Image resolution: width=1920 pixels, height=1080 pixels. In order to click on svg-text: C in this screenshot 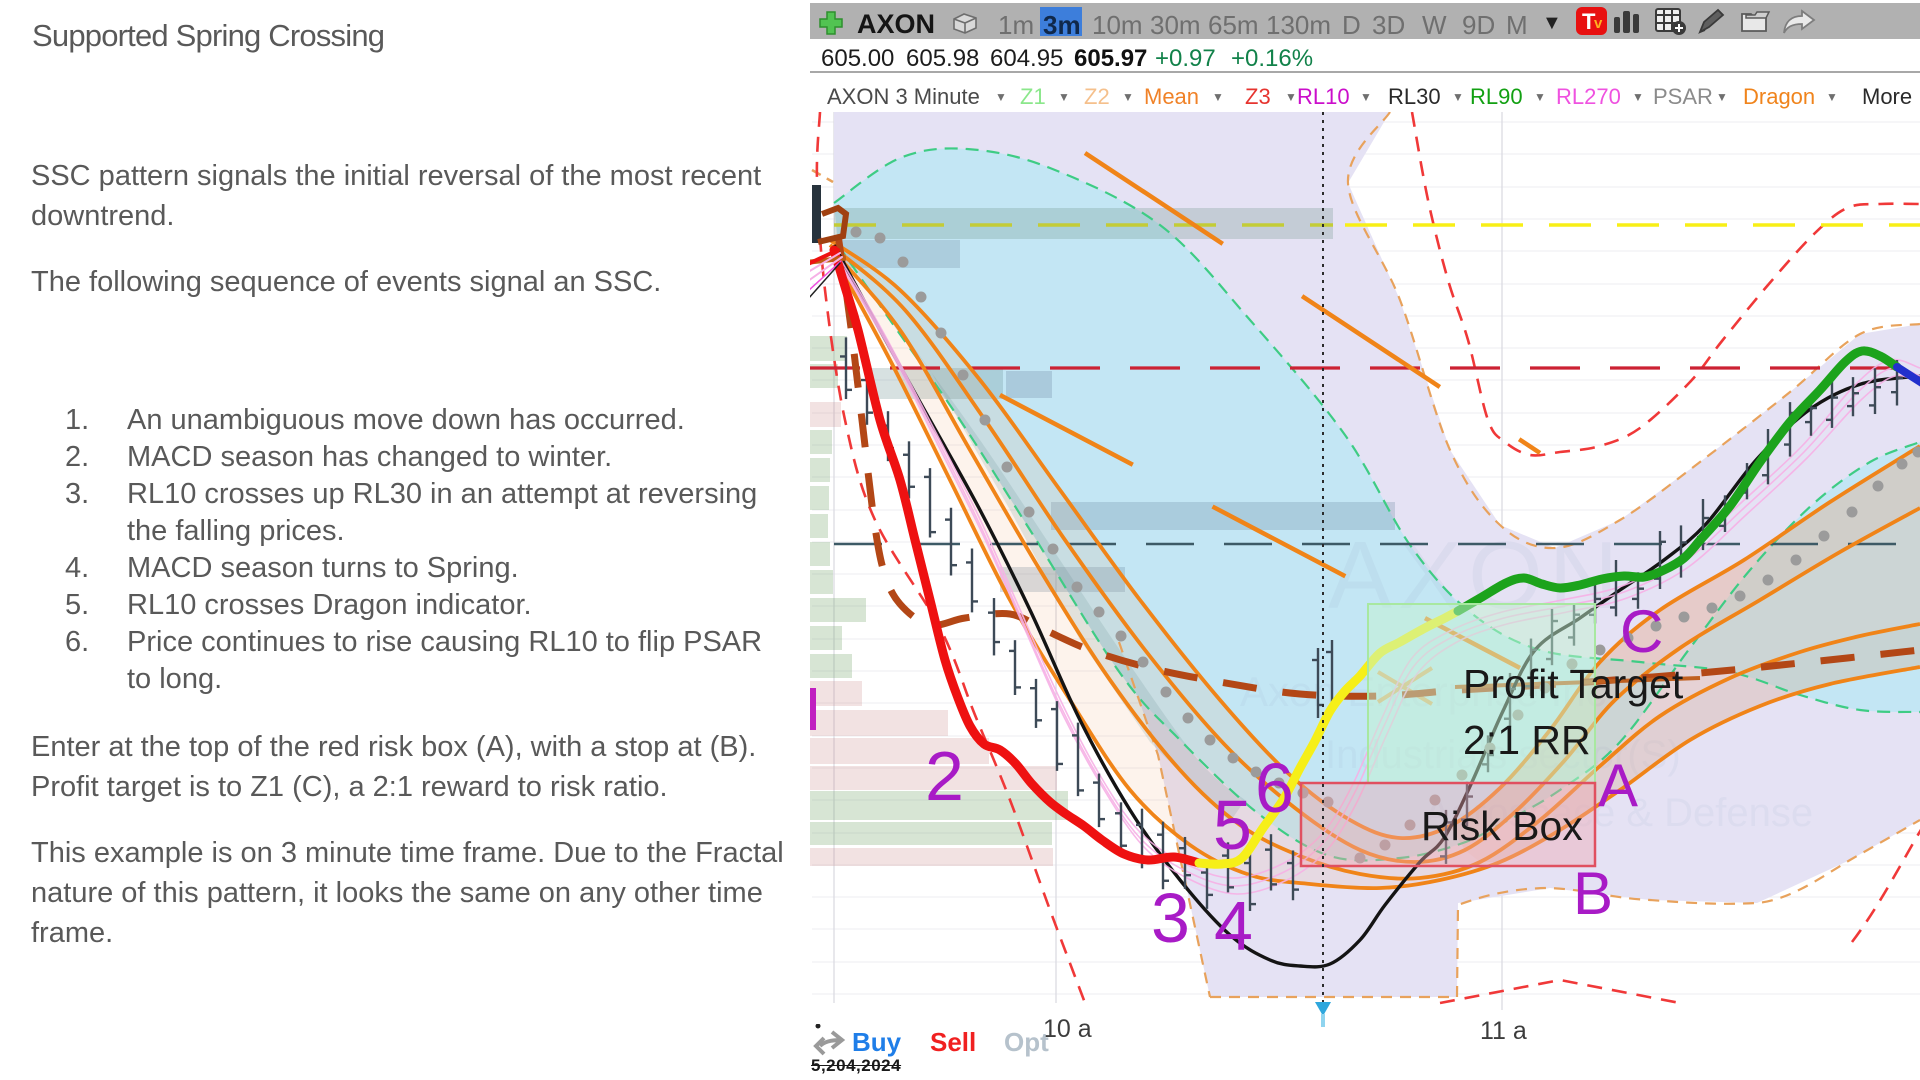, I will do `click(1641, 631)`.